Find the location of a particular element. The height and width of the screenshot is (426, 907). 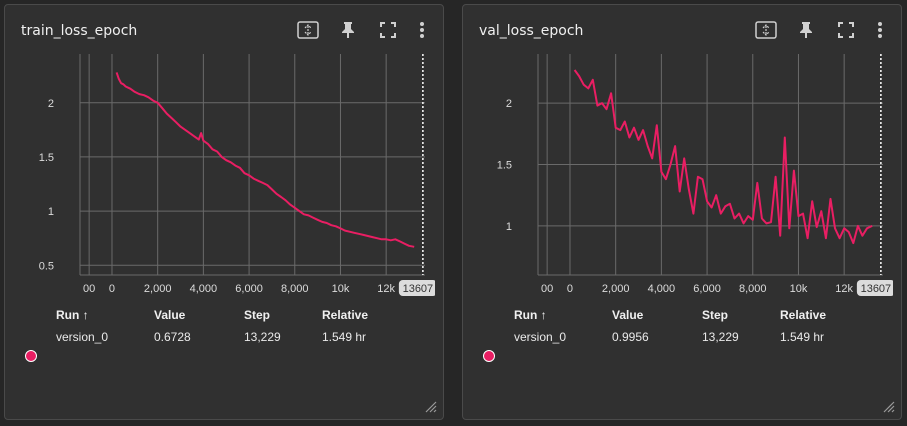

run-value: 0.6728 is located at coordinates (172, 337).